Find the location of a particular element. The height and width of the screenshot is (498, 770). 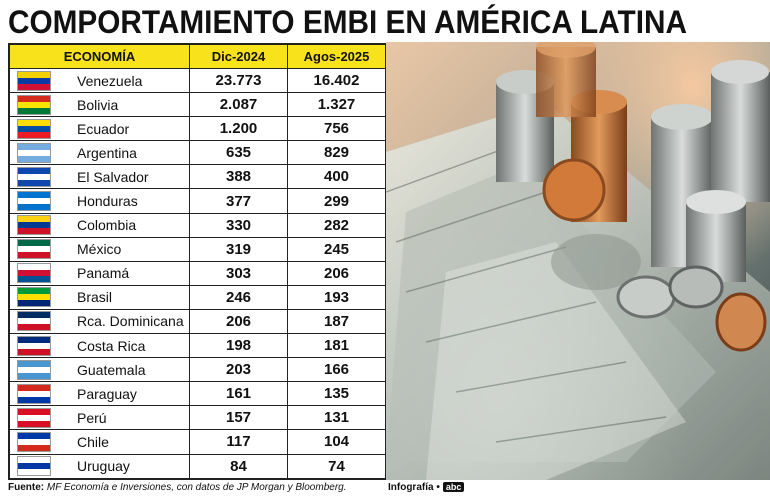

country-name: Chile is located at coordinates (93, 441).